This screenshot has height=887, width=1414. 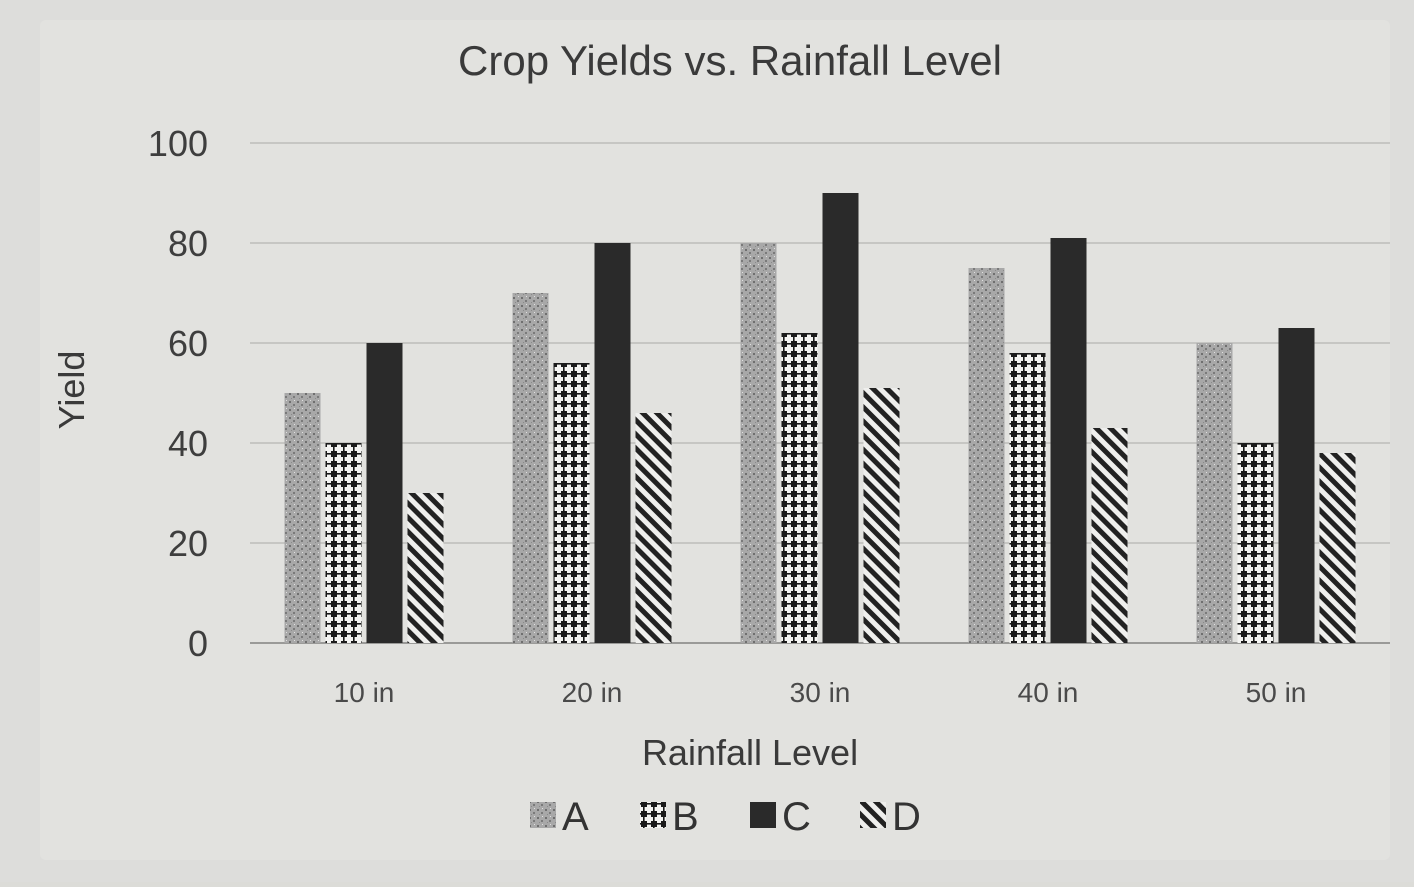 I want to click on legend: A B C D, so click(x=725, y=817).